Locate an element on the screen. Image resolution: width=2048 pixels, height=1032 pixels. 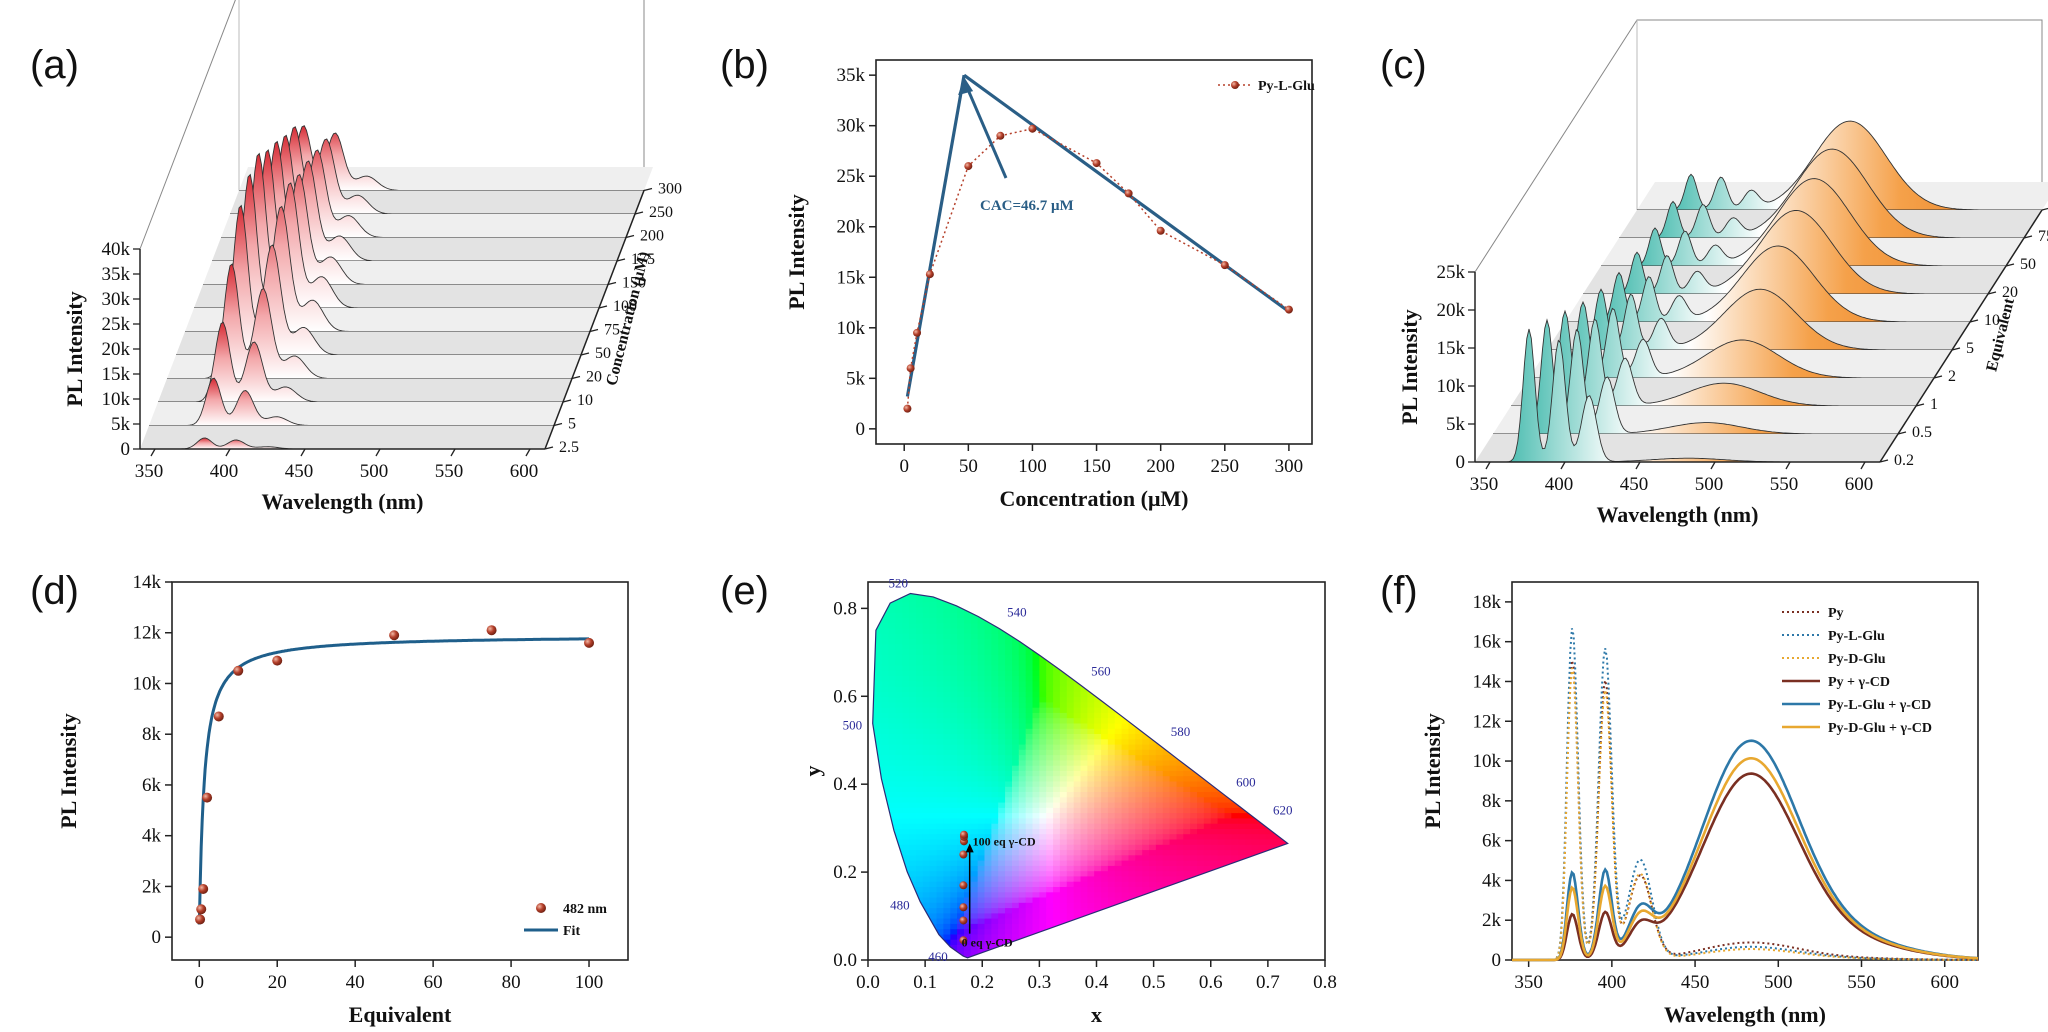
z-tick-label: 175 is located at coordinates (643, 259).